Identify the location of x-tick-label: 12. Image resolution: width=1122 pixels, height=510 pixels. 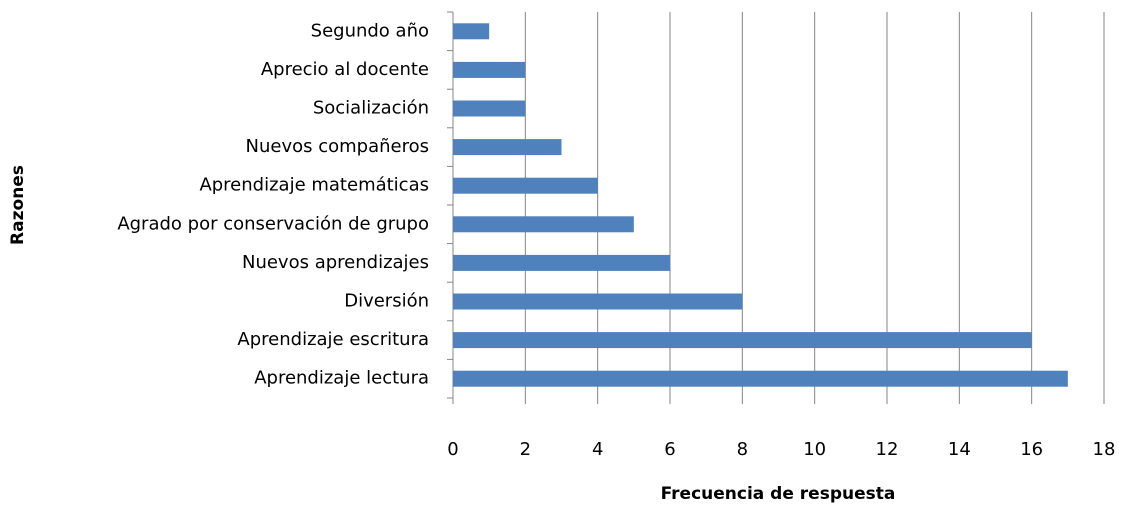
(887, 449).